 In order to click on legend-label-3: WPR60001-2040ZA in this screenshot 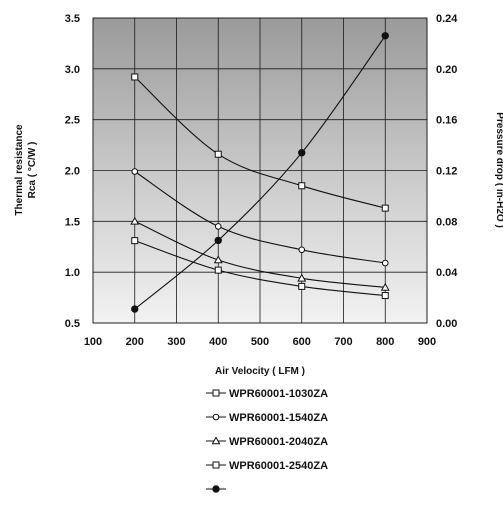, I will do `click(278, 442)`.